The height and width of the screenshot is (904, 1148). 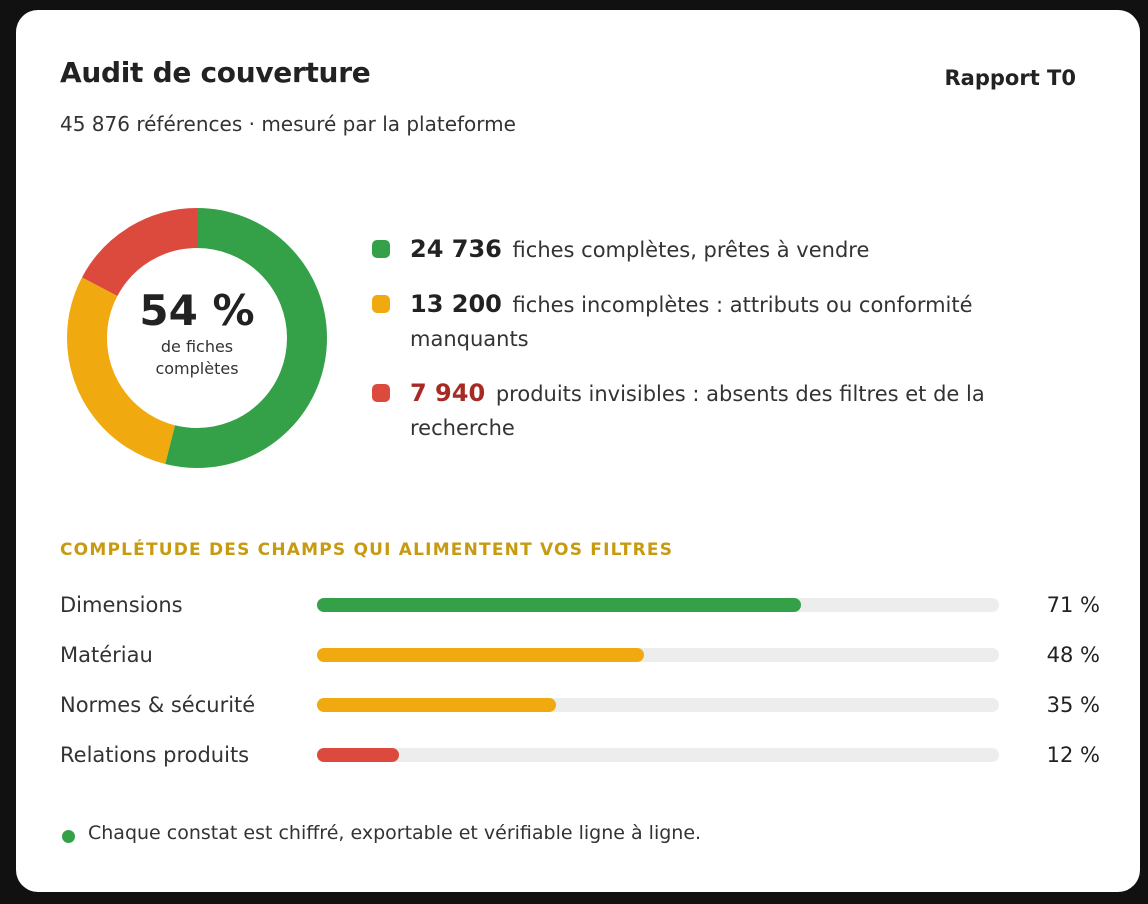 What do you see at coordinates (1010, 78) in the screenshot?
I see `report-label: Rapport T0` at bounding box center [1010, 78].